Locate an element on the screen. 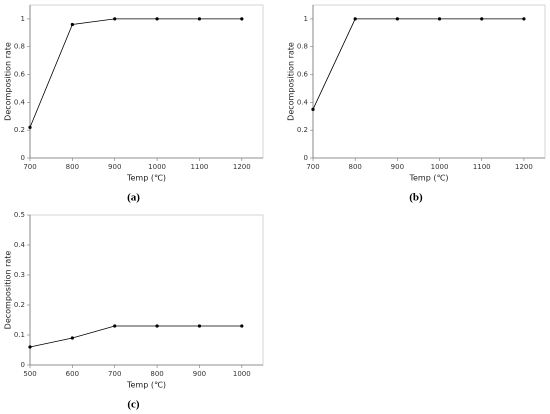 The image size is (550, 414). panel-label: (c) is located at coordinates (133, 405).